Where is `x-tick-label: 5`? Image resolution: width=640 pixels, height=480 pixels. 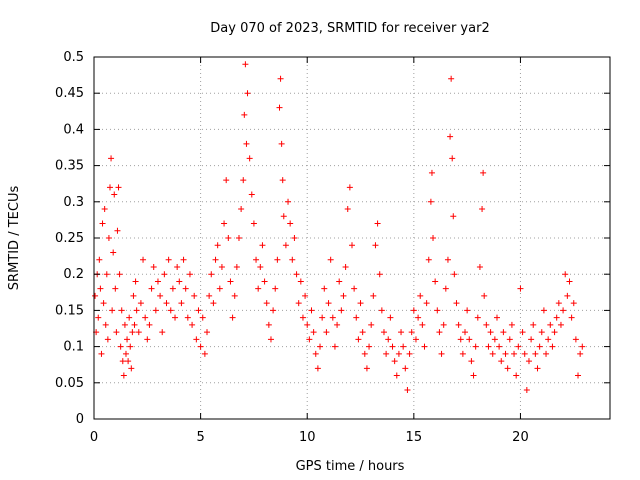 x-tick-label: 5 is located at coordinates (200, 437).